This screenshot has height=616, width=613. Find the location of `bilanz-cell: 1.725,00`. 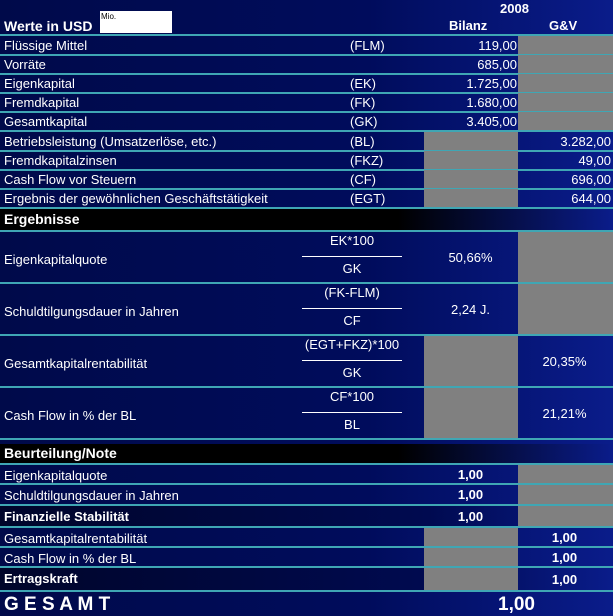

bilanz-cell: 1.725,00 is located at coordinates (471, 83).